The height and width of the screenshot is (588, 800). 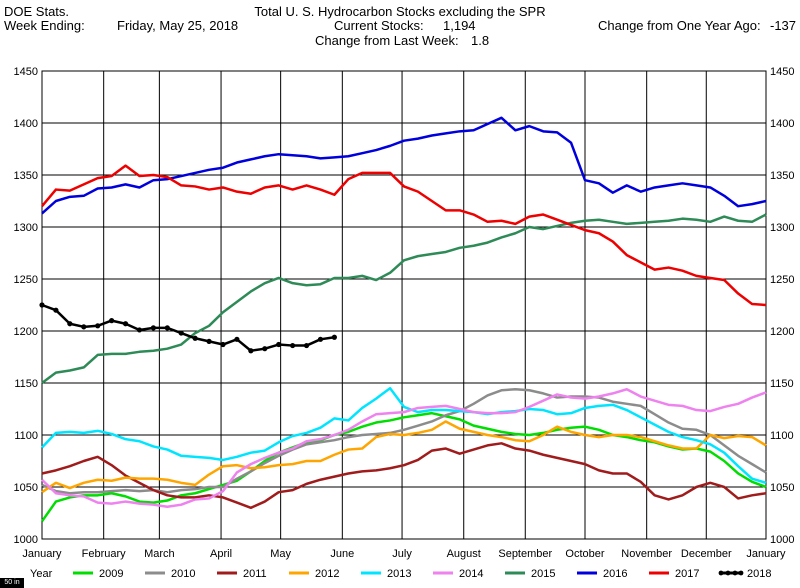 What do you see at coordinates (782, 176) in the screenshot?
I see `y-tick-label-right: 1350` at bounding box center [782, 176].